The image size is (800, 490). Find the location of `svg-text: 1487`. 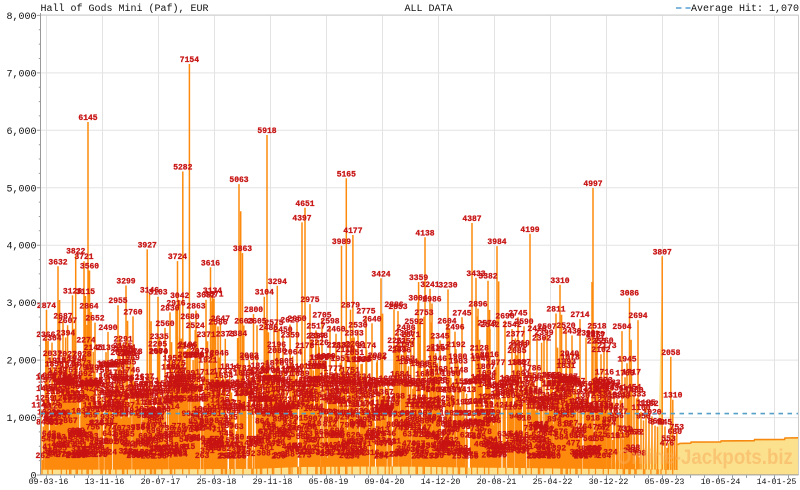

svg-text: 1487 is located at coordinates (225, 386).